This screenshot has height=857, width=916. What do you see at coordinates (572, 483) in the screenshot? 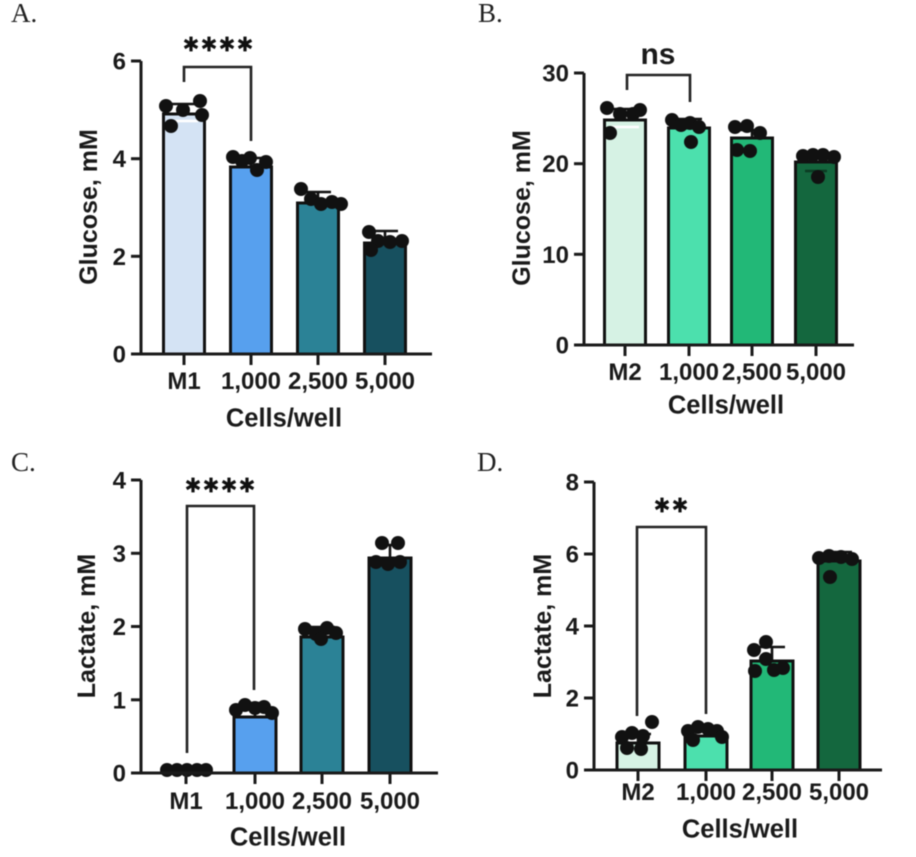
I see `svg-text: 8` at bounding box center [572, 483].